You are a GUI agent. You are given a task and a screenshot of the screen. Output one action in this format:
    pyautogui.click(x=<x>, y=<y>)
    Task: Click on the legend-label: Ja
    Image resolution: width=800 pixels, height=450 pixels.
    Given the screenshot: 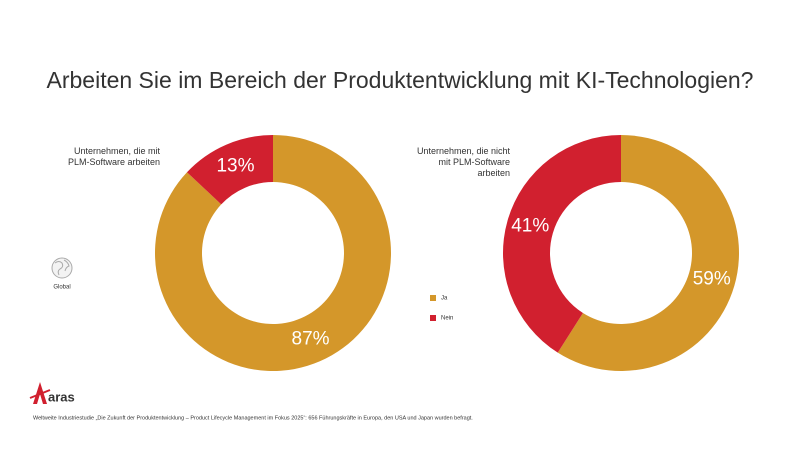 What is the action you would take?
    pyautogui.click(x=444, y=299)
    